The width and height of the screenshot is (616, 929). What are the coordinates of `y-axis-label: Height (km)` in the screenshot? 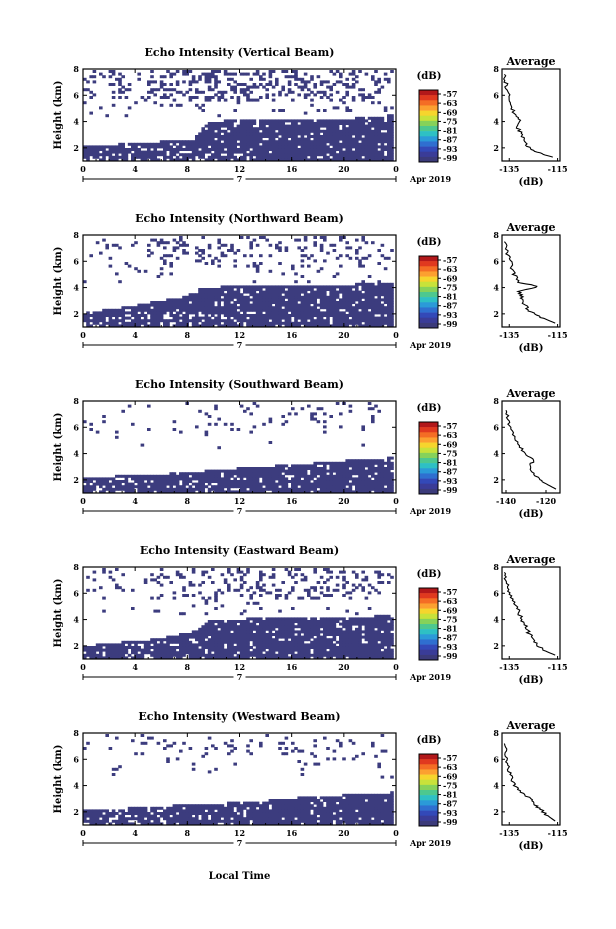 It's located at (58, 115).